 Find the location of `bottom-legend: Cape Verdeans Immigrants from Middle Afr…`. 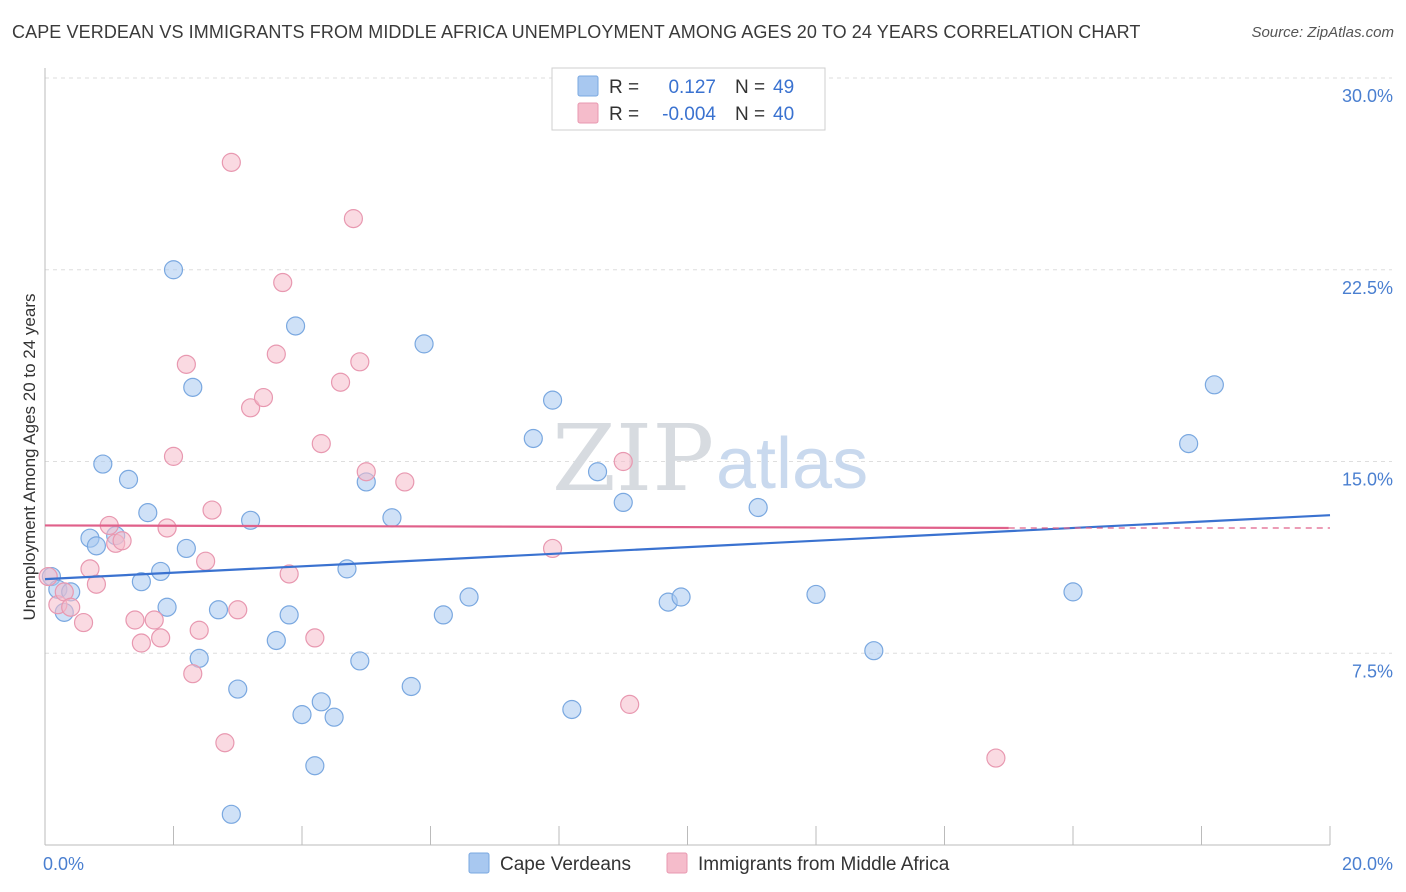

bottom-legend: Cape Verdeans Immigrants from Middle Afr… is located at coordinates (709, 863).